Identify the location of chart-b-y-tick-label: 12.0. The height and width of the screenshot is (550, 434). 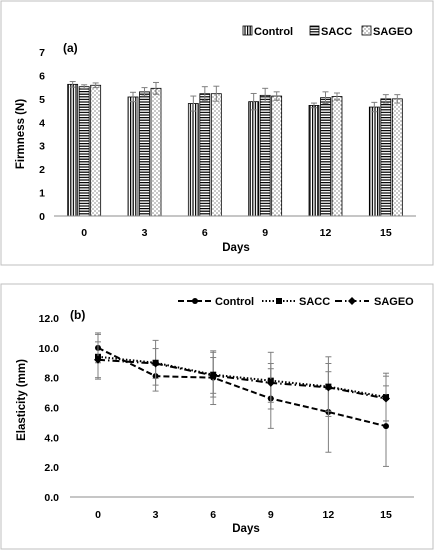
(49, 319).